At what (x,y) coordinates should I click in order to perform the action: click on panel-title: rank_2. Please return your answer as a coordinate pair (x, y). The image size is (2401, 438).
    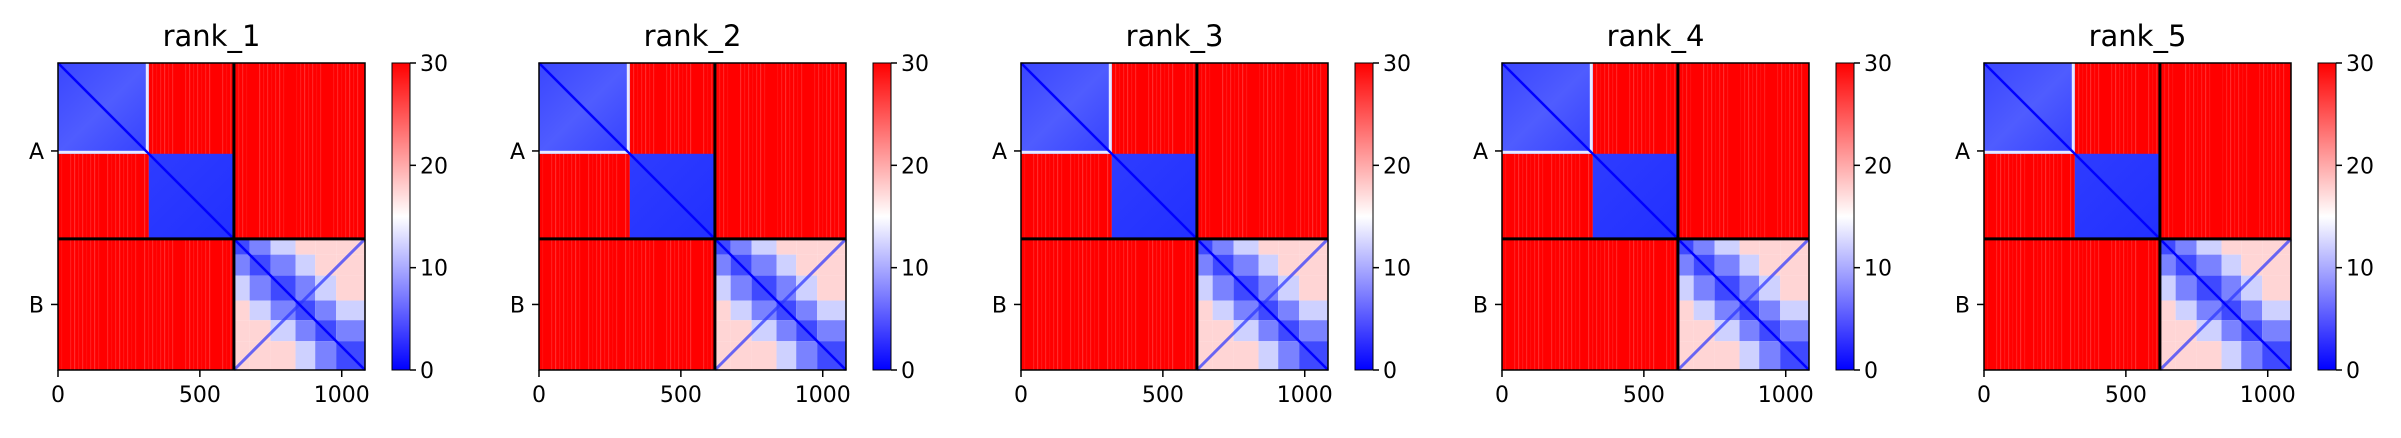
    Looking at the image, I should click on (693, 36).